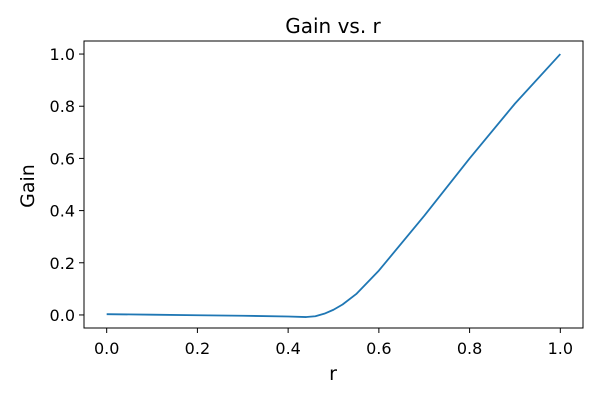 This screenshot has height=400, width=600. Describe the element at coordinates (333, 374) in the screenshot. I see `x-axis-label: r` at that location.